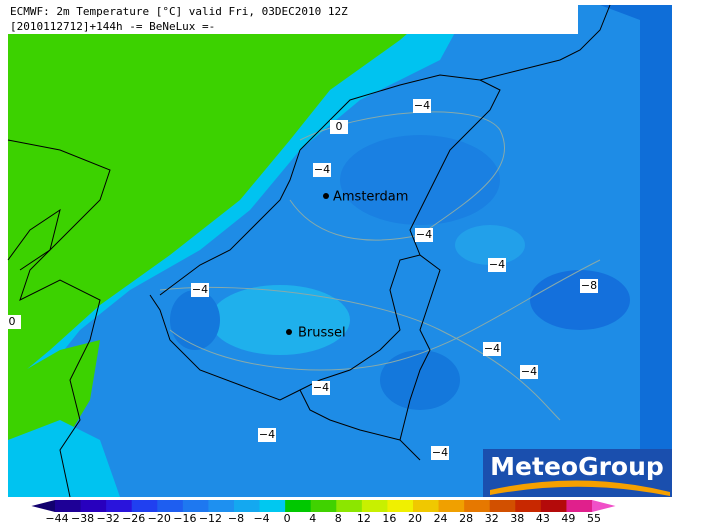 Image resolution: width=725 pixels, height=525 pixels. What do you see at coordinates (415, 518) in the screenshot?
I see `colorbar-label: 20` at bounding box center [415, 518].